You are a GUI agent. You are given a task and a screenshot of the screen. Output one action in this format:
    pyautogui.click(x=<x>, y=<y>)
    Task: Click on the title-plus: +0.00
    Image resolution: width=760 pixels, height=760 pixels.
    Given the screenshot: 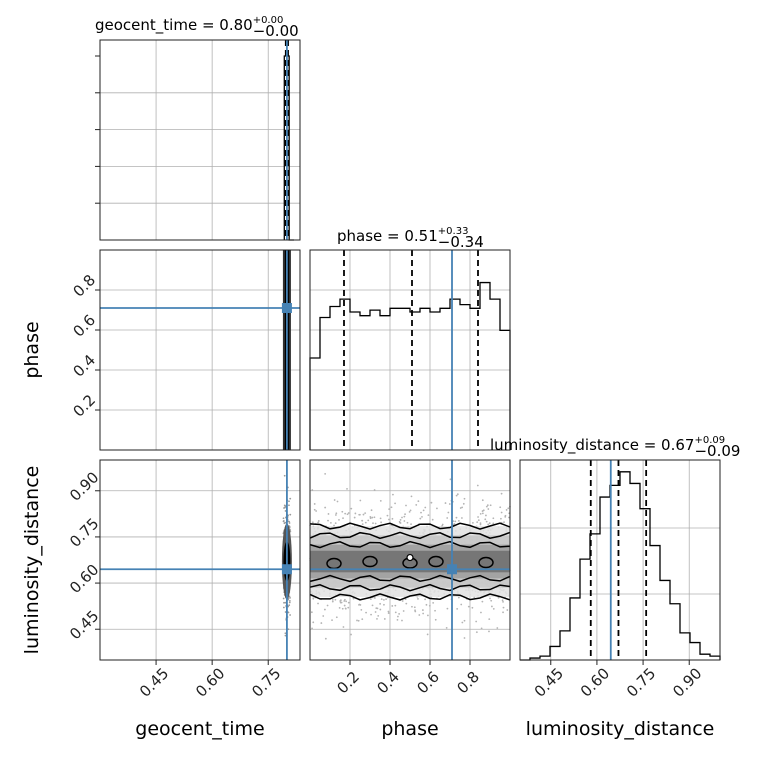 What is the action you would take?
    pyautogui.click(x=268, y=20)
    